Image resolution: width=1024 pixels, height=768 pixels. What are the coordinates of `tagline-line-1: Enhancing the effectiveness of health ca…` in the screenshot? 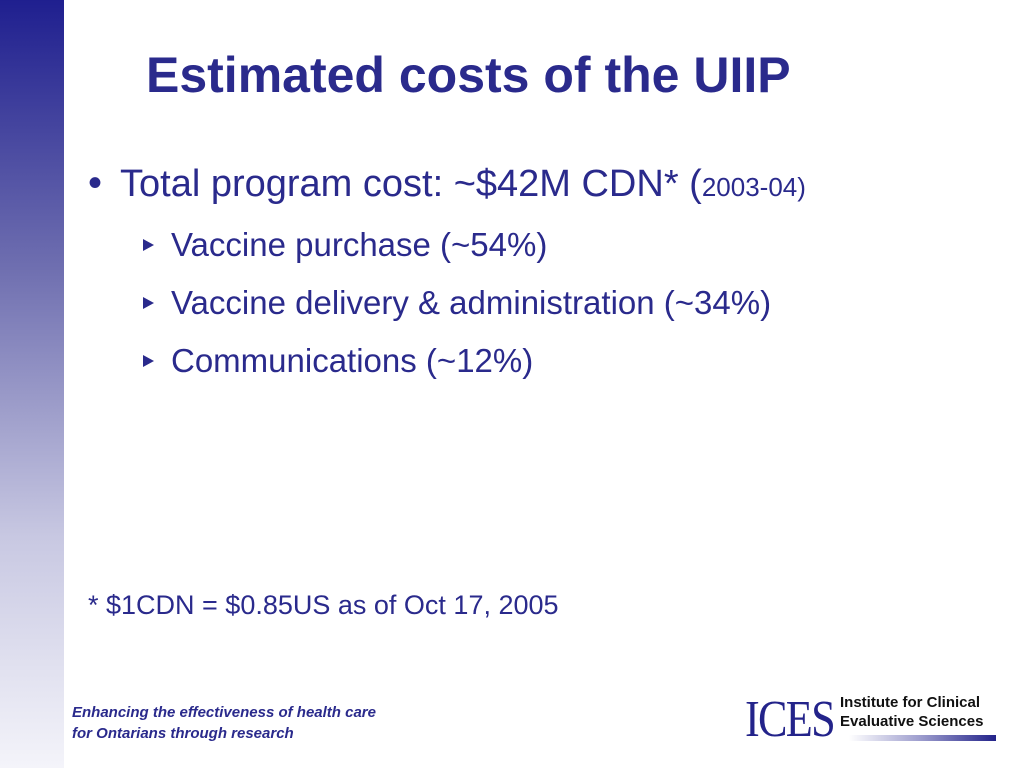 It's located at (224, 712).